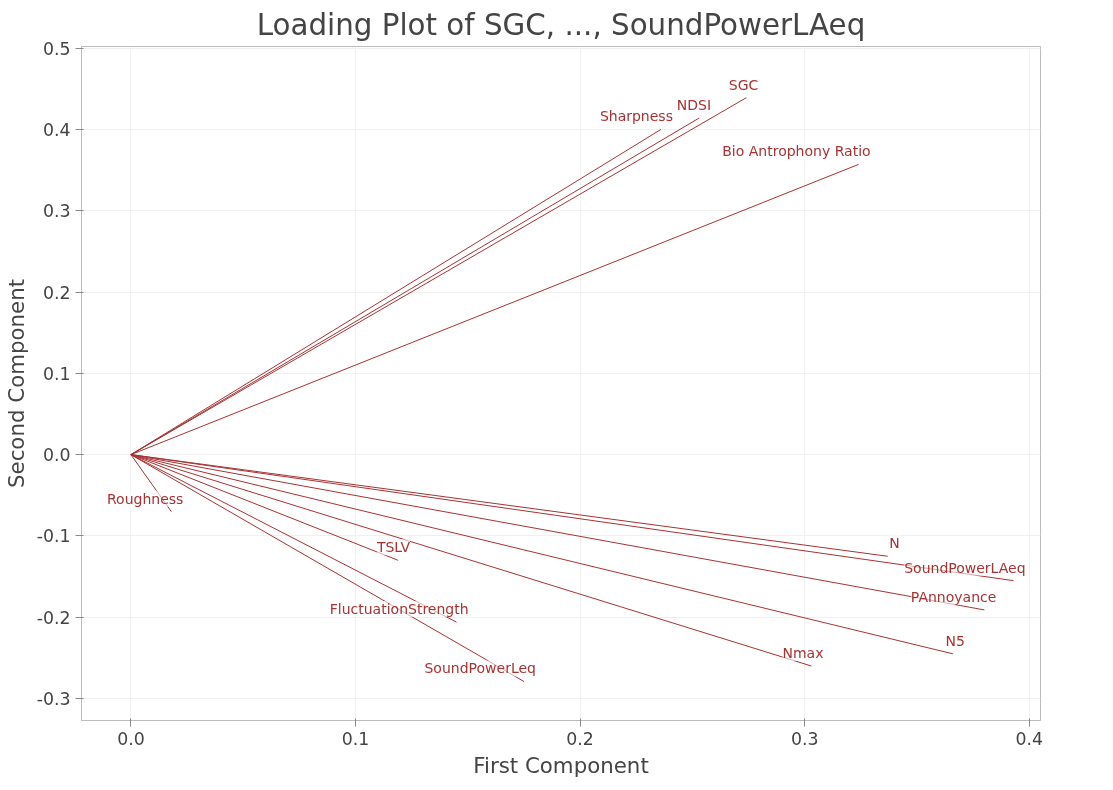 The height and width of the screenshot is (790, 1113). I want to click on y-tick-label: 0.0, so click(56, 455).